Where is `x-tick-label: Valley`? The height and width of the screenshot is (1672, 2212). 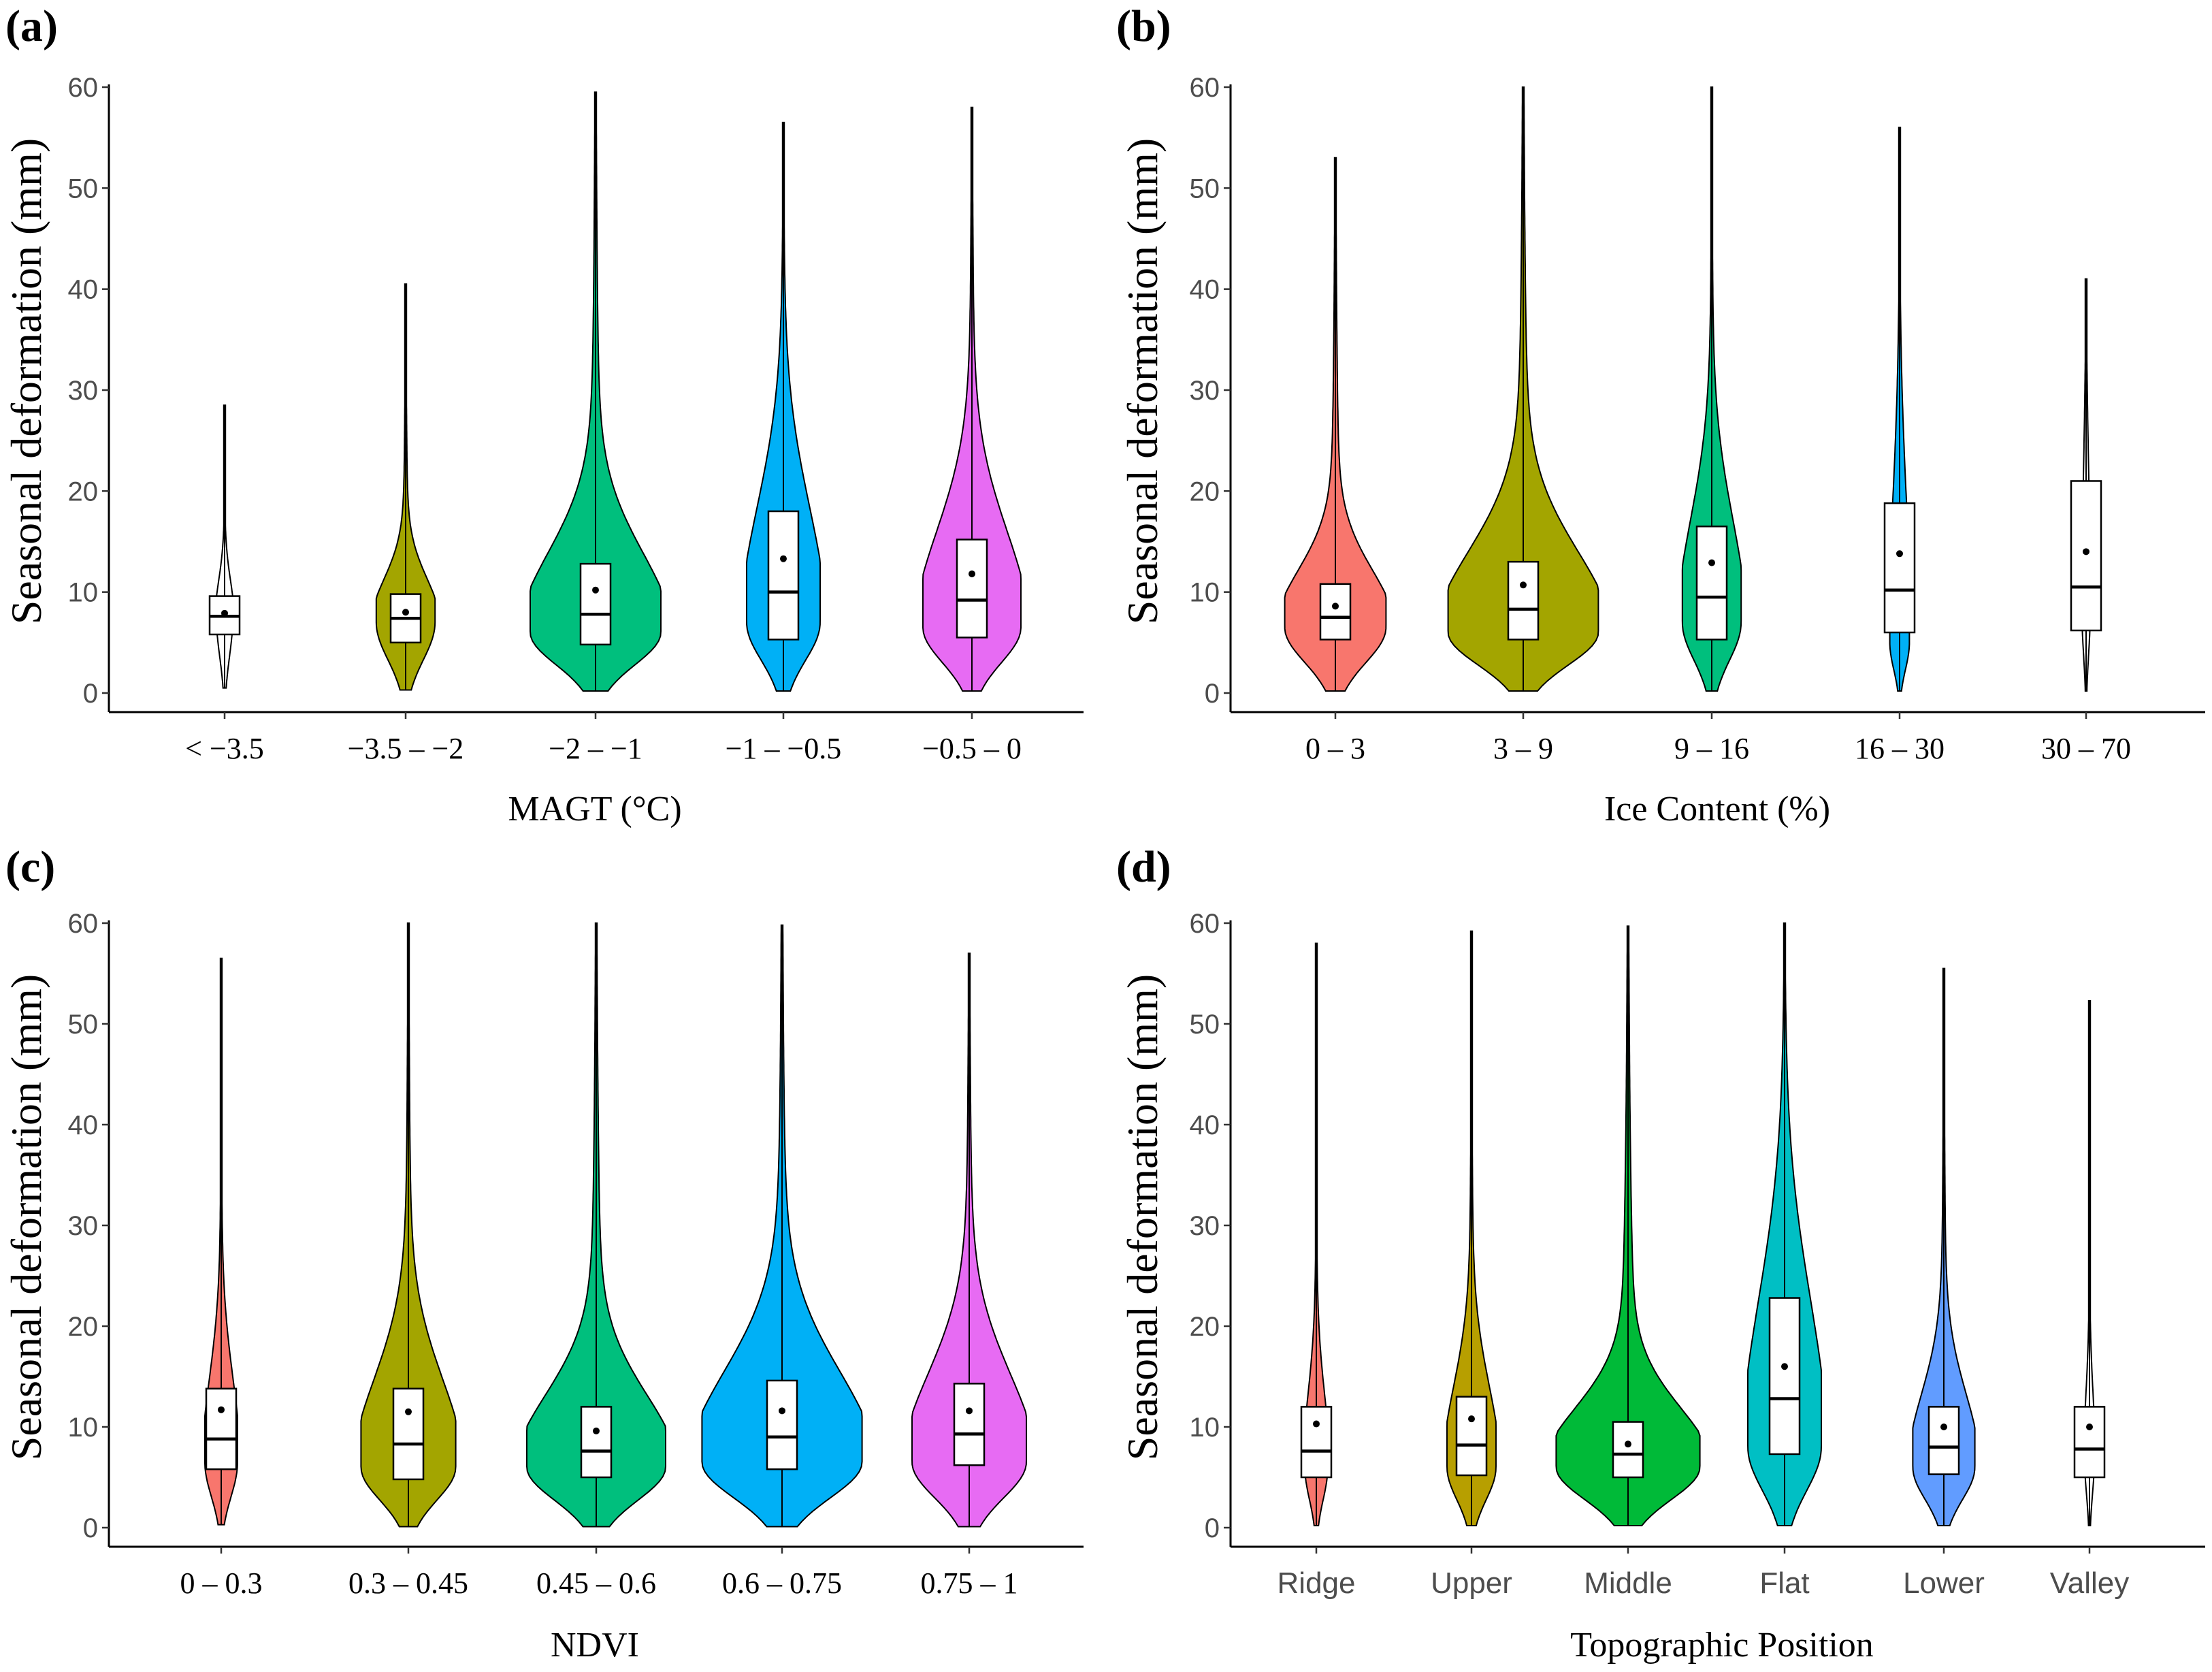
x-tick-label: Valley is located at coordinates (2090, 1583).